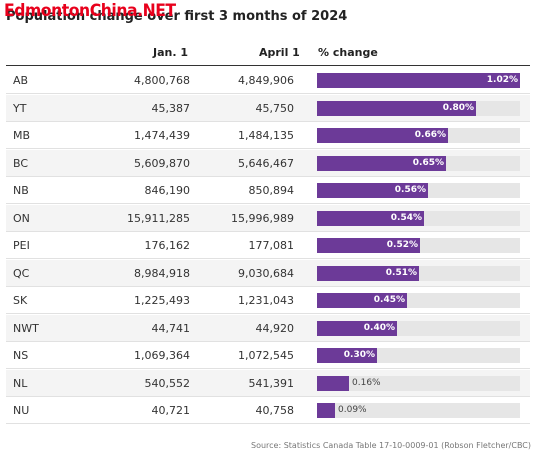 The height and width of the screenshot is (459, 547). What do you see at coordinates (271, 383) in the screenshot?
I see `april-population: 541,391` at bounding box center [271, 383].